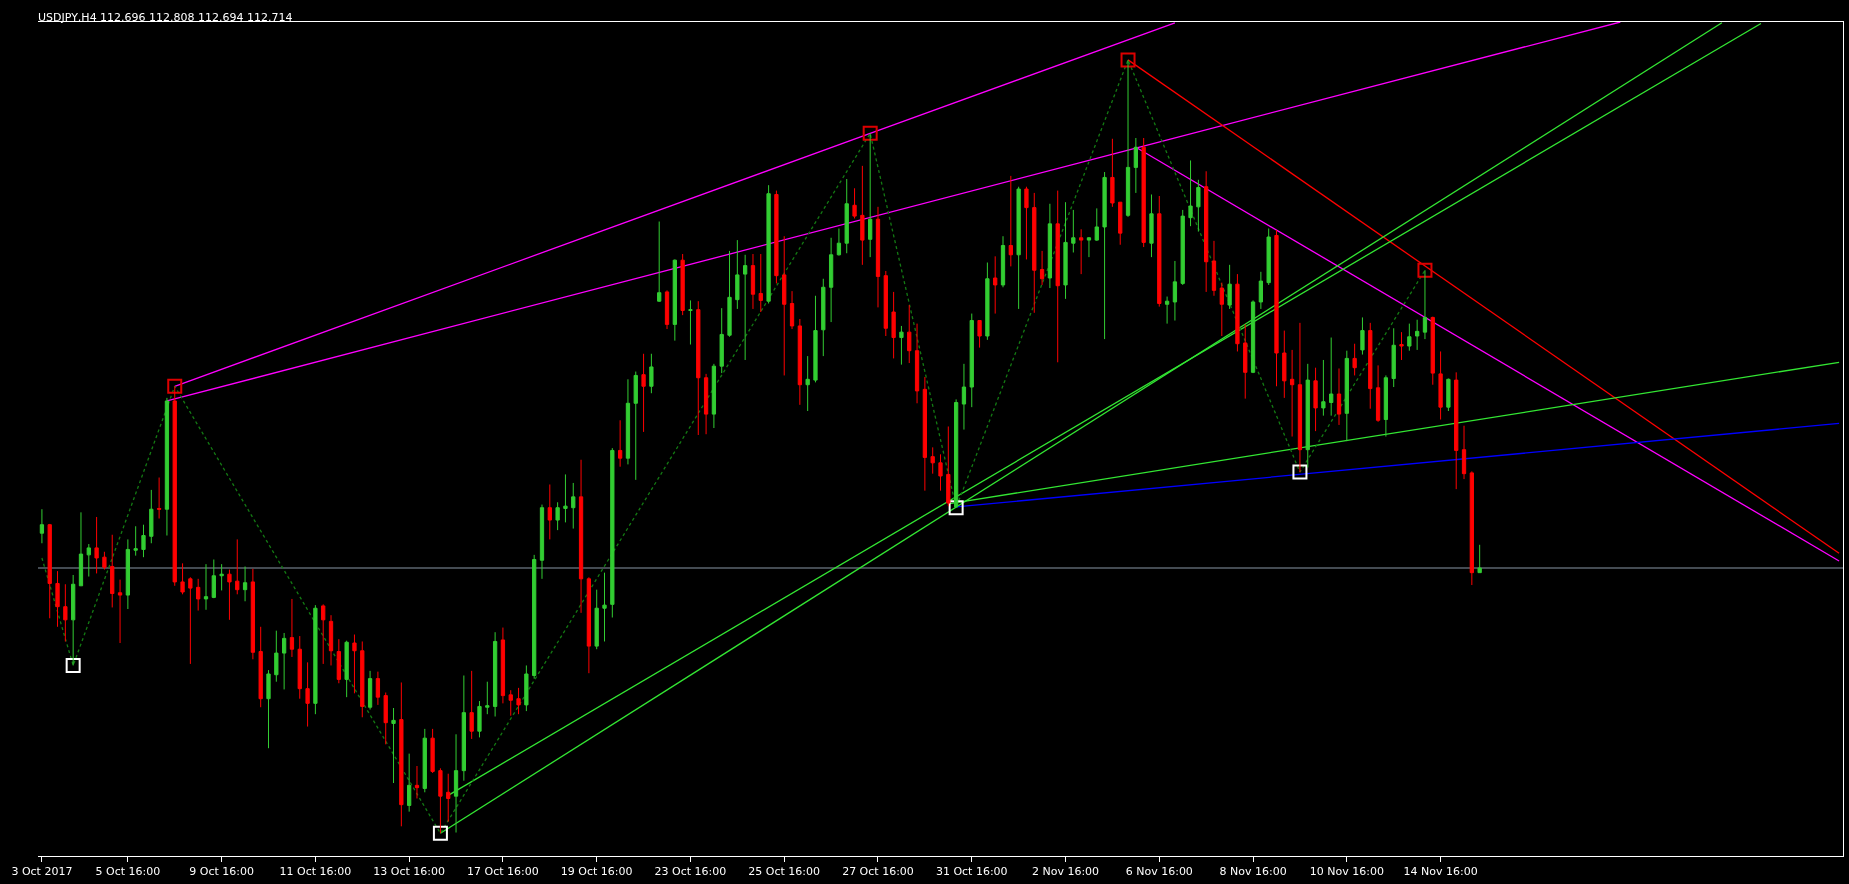 The image size is (1849, 884). I want to click on x-tick-label: 13 Oct 16:00, so click(409, 872).